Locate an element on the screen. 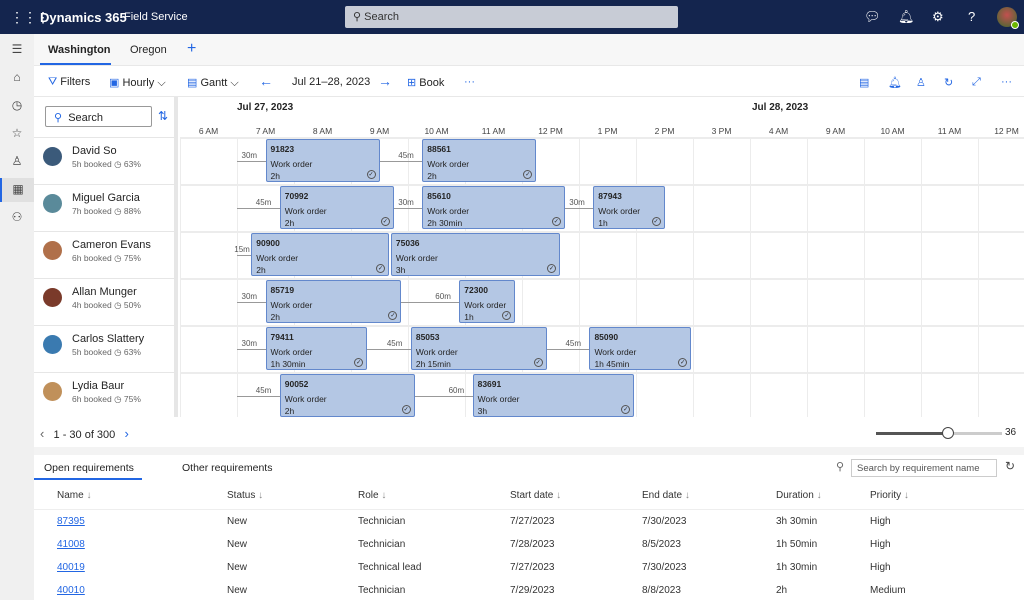  filters-button: ⛛ Filters is located at coordinates (69, 82).